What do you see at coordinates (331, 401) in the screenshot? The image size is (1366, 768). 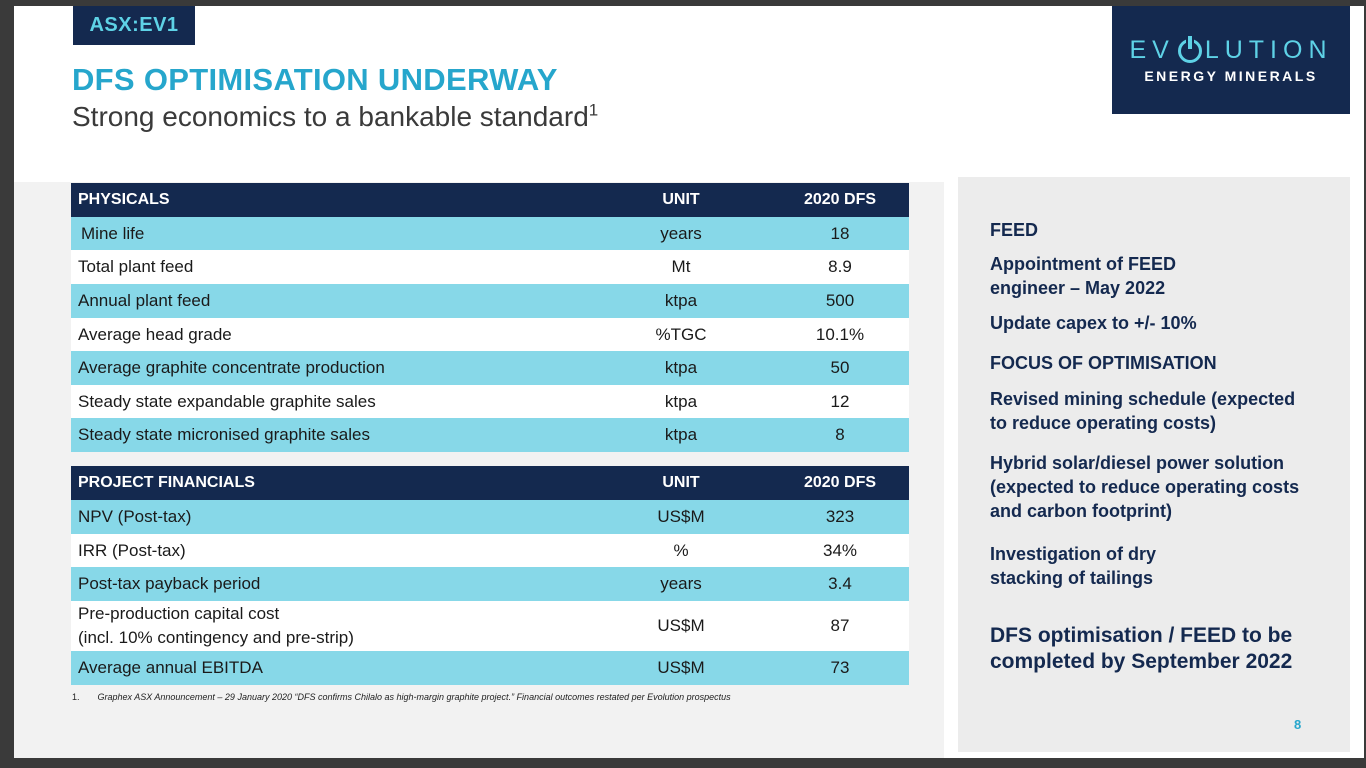 I see `row-label: Steady state expandable graphite sales` at bounding box center [331, 401].